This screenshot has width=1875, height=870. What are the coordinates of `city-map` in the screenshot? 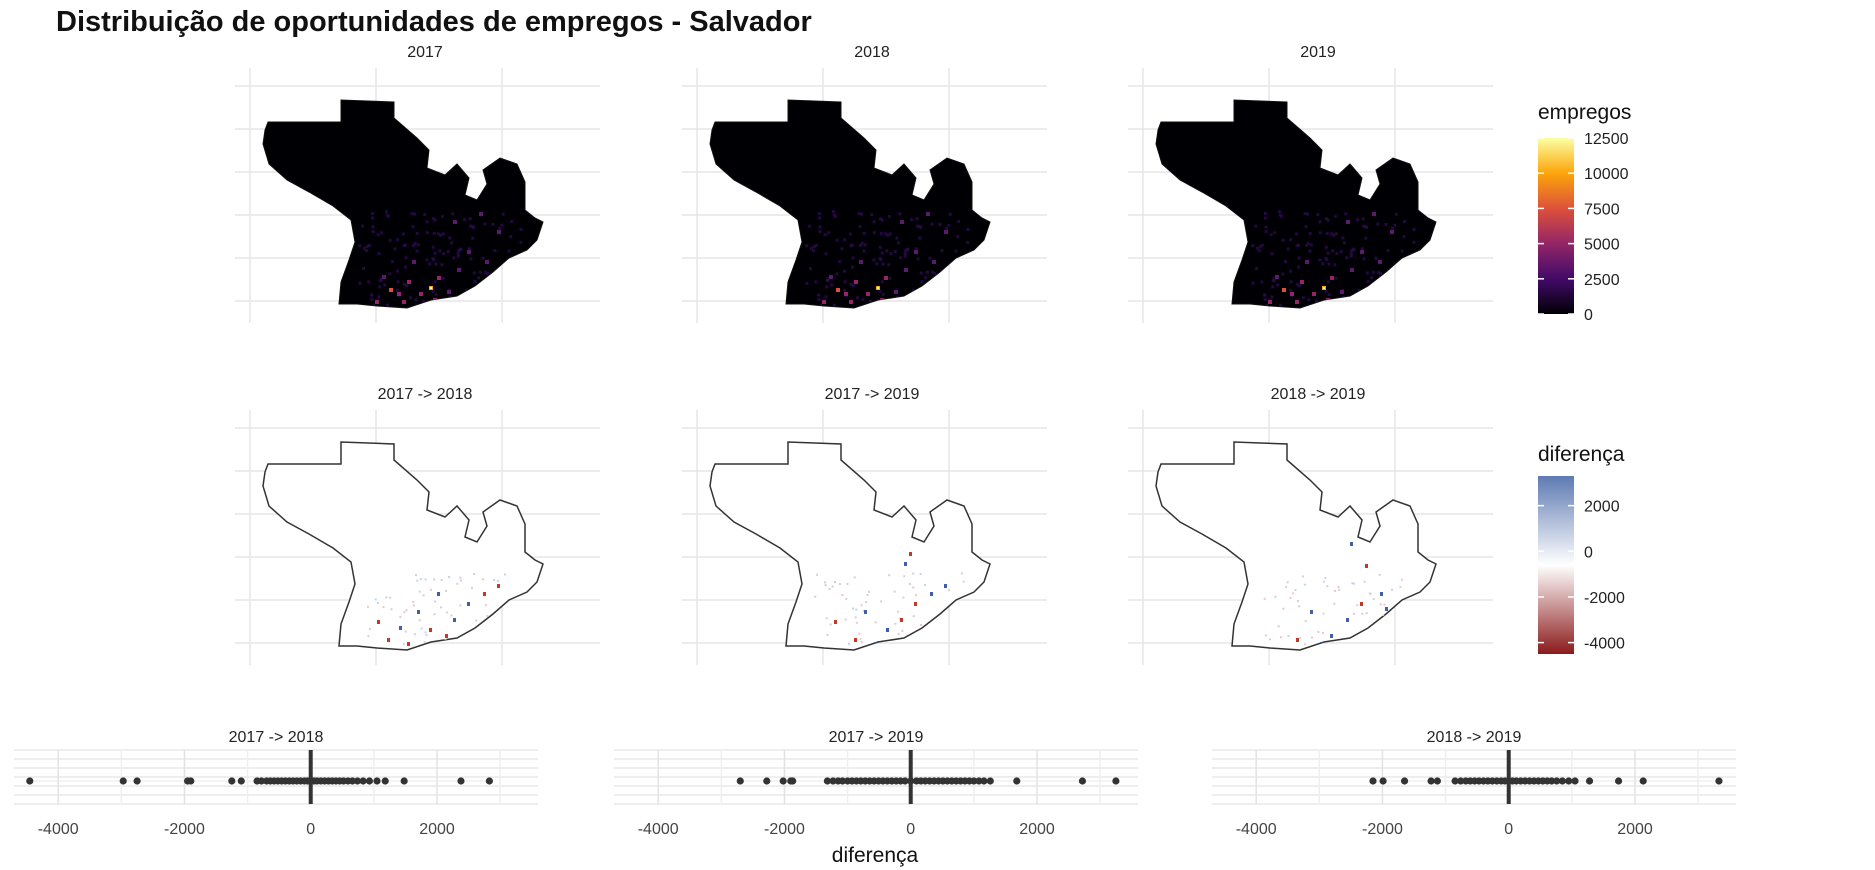 It's located at (1296, 204).